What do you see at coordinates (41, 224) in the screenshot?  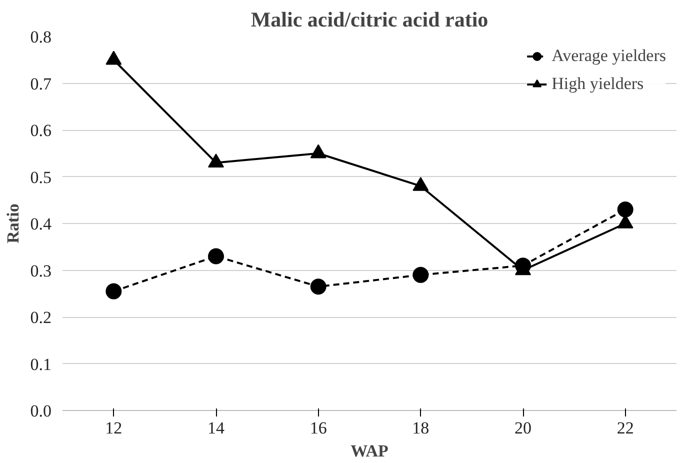 I see `y-tick-label: 0.4` at bounding box center [41, 224].